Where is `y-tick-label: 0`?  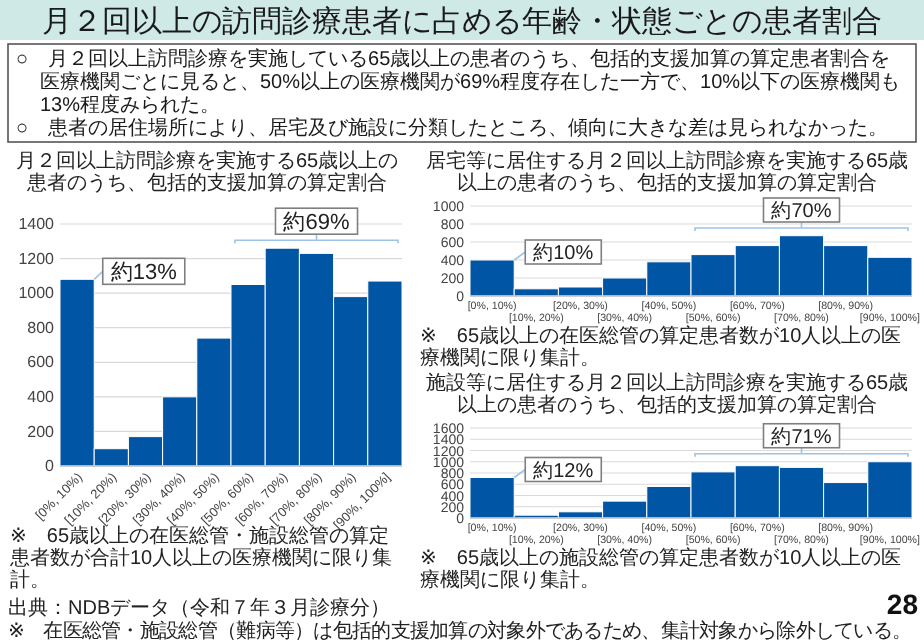 y-tick-label: 0 is located at coordinates (50, 466).